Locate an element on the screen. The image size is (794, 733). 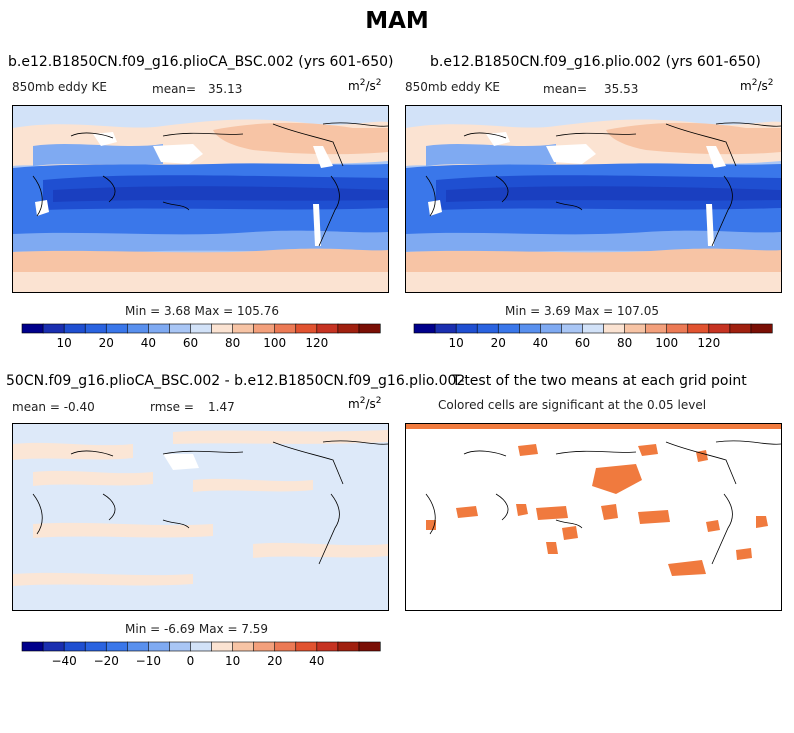
panel1-variable-label: 850mb eddy KE is located at coordinates (60, 87).